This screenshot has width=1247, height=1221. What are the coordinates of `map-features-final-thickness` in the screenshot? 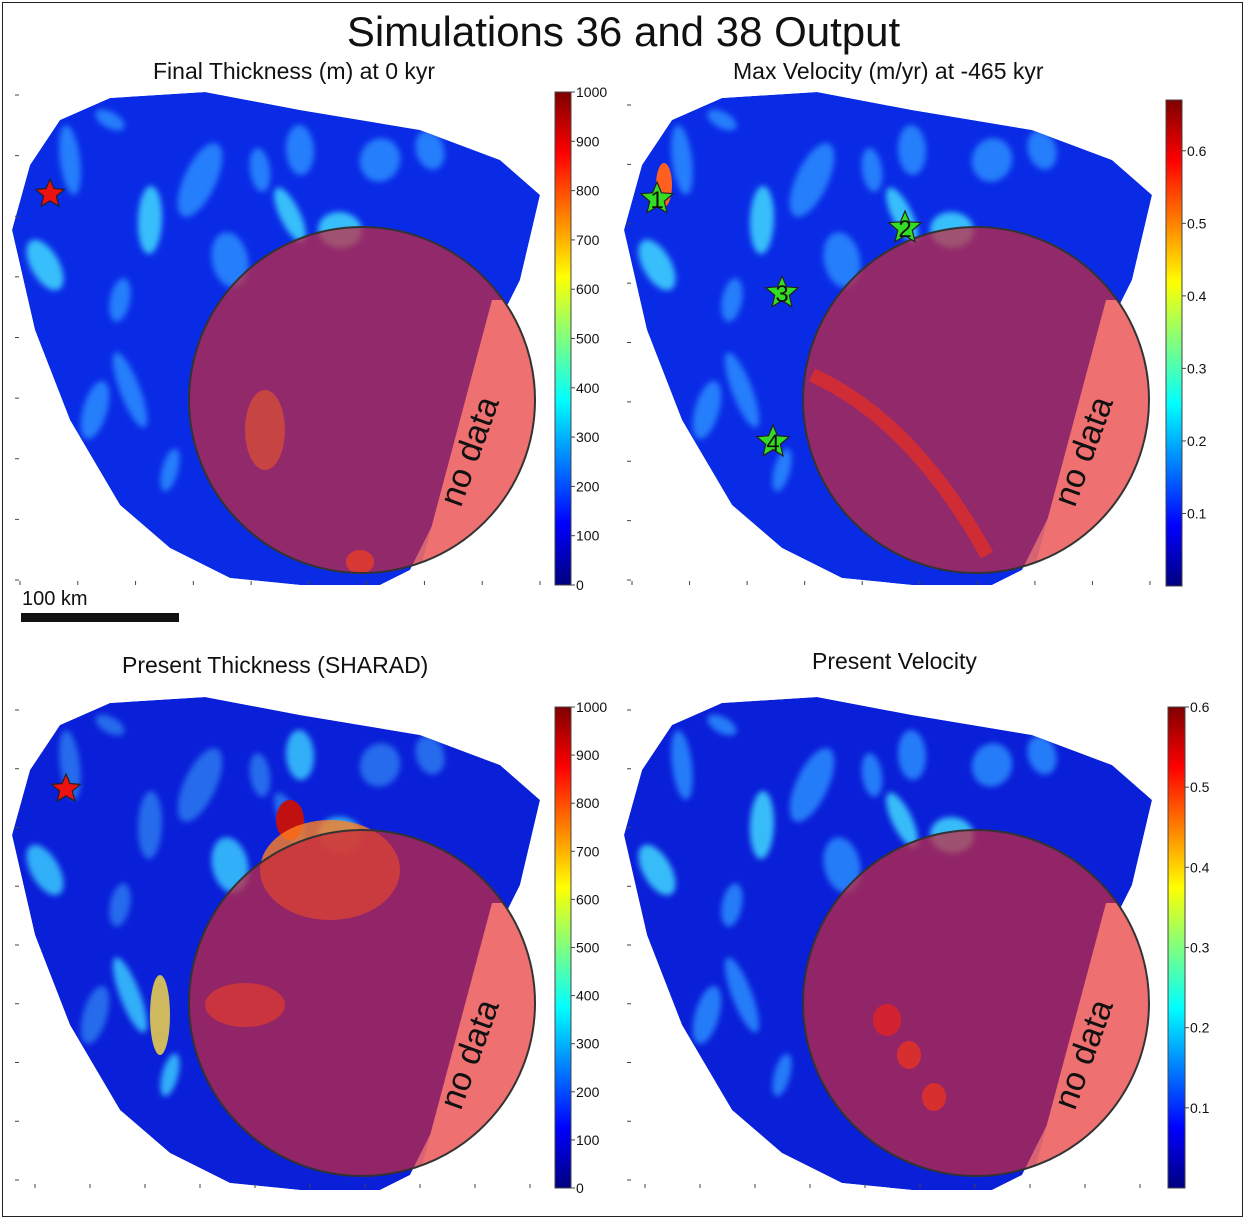 It's located at (235, 300).